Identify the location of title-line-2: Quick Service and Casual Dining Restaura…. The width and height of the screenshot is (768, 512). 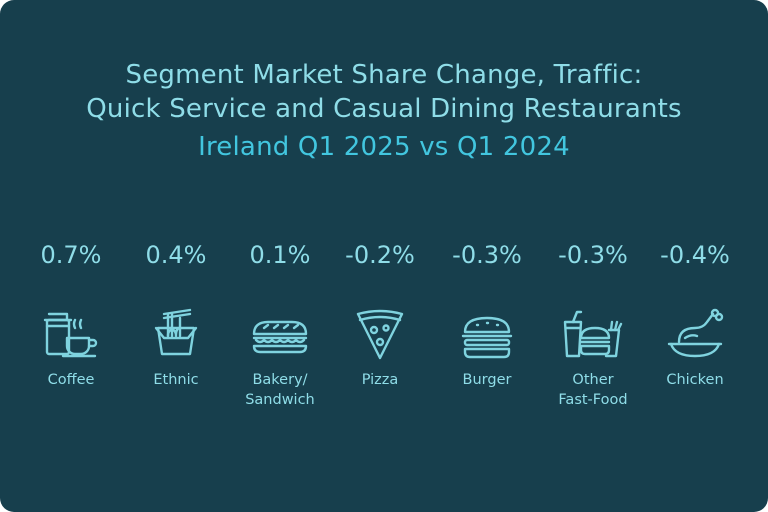
(384, 109).